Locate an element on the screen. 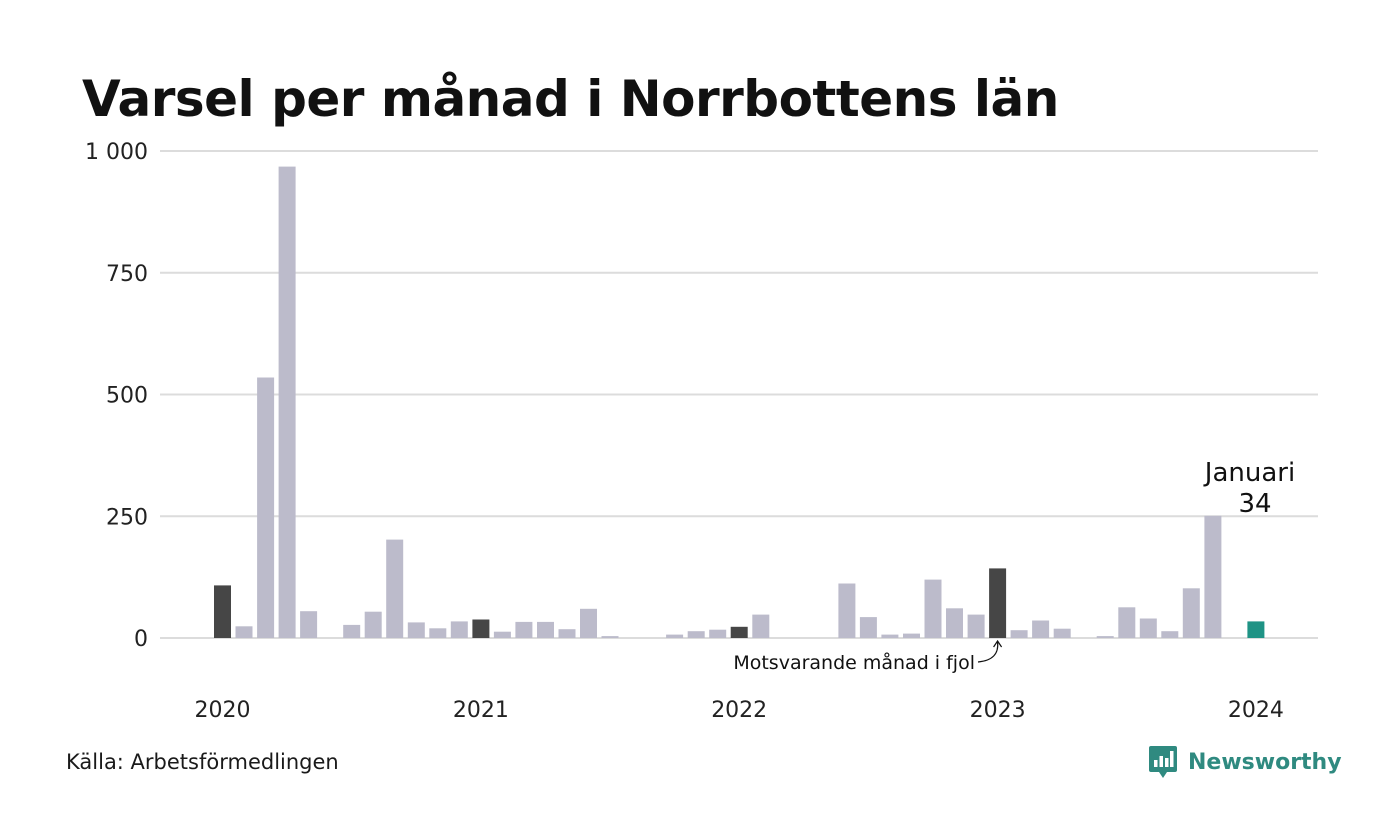  highlight-label: Januari 34 is located at coordinates (1249, 488).